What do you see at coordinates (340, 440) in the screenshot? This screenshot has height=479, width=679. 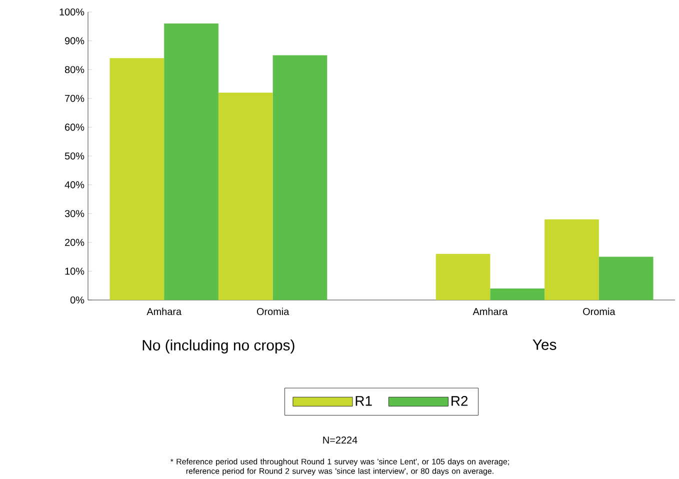 I see `text: N=2224` at bounding box center [340, 440].